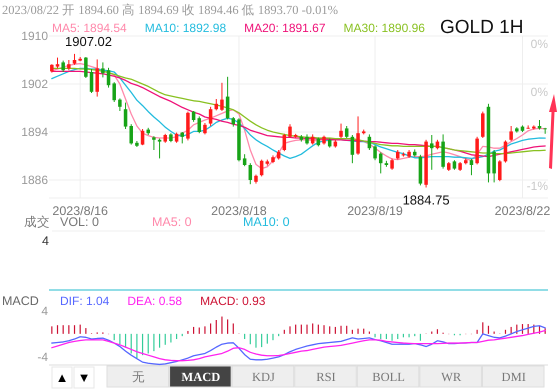 The height and width of the screenshot is (390, 557). Describe the element at coordinates (20, 301) in the screenshot. I see `y-axis-title: MACD` at that location.